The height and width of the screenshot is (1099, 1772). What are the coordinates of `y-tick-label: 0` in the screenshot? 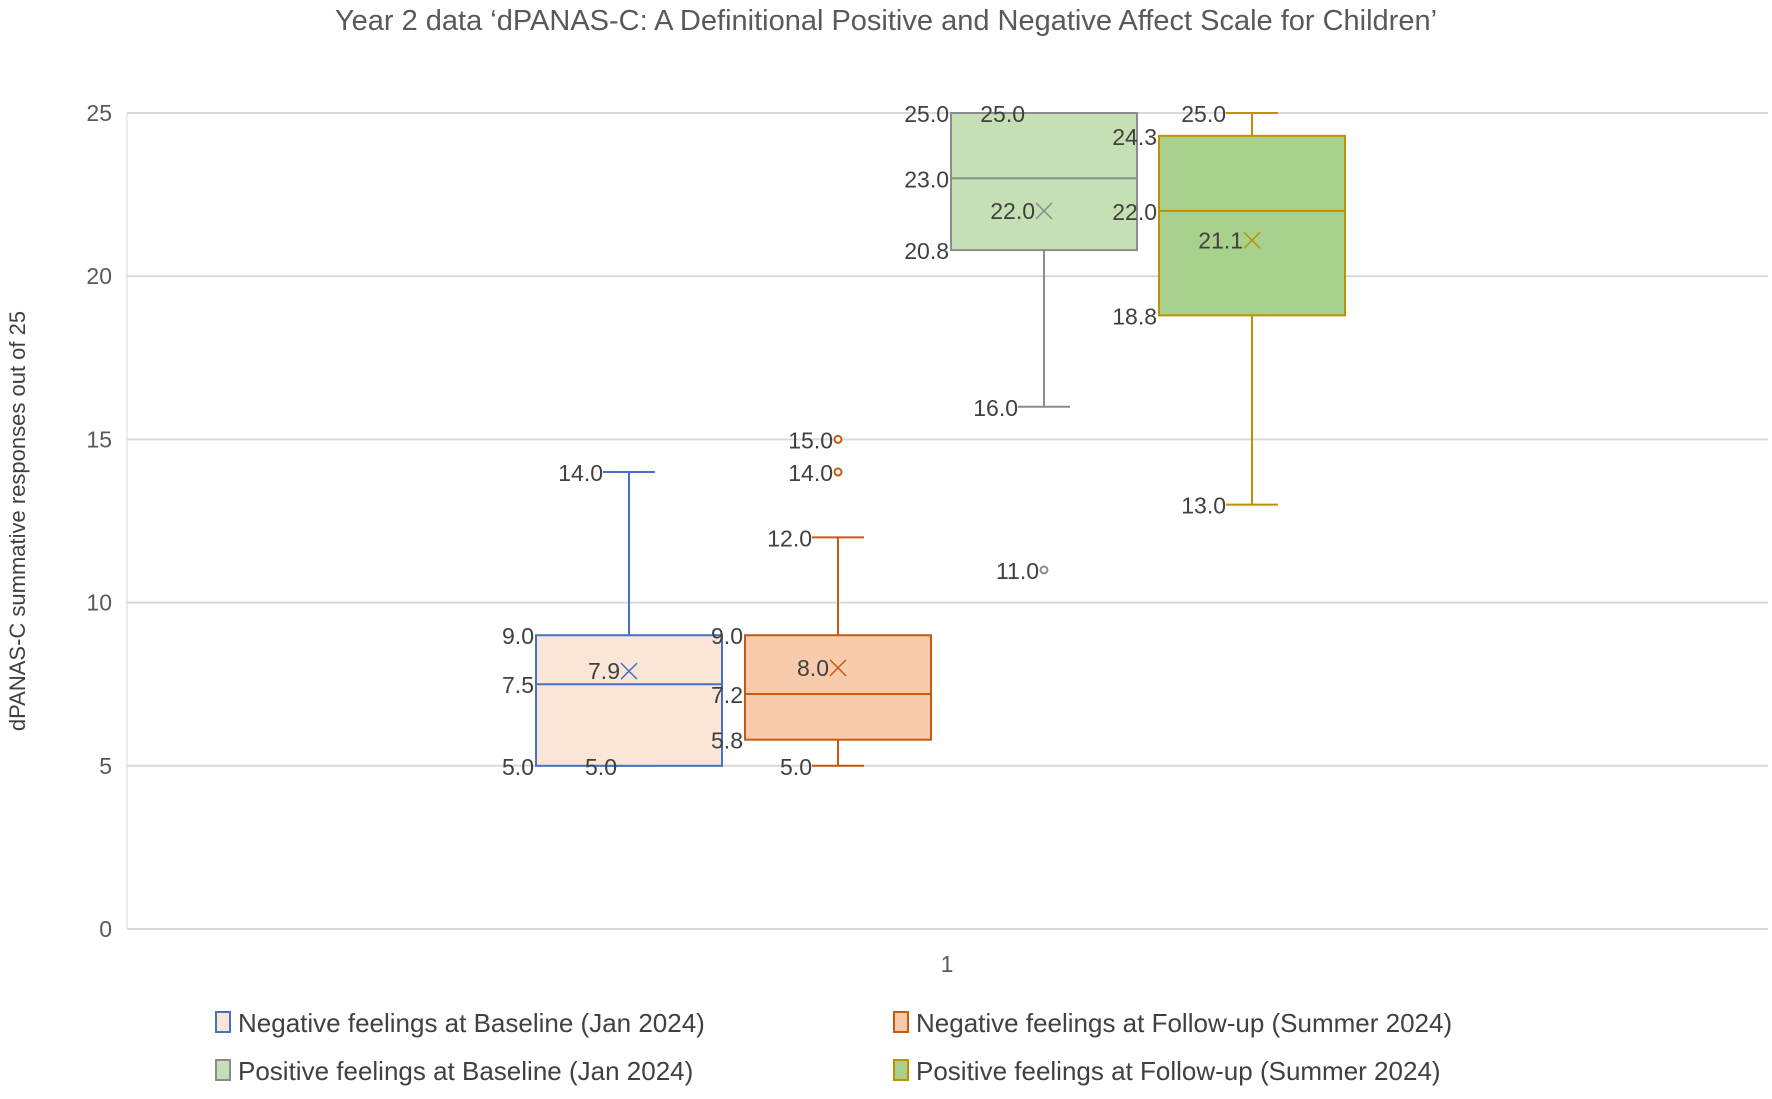 It's located at (105, 929).